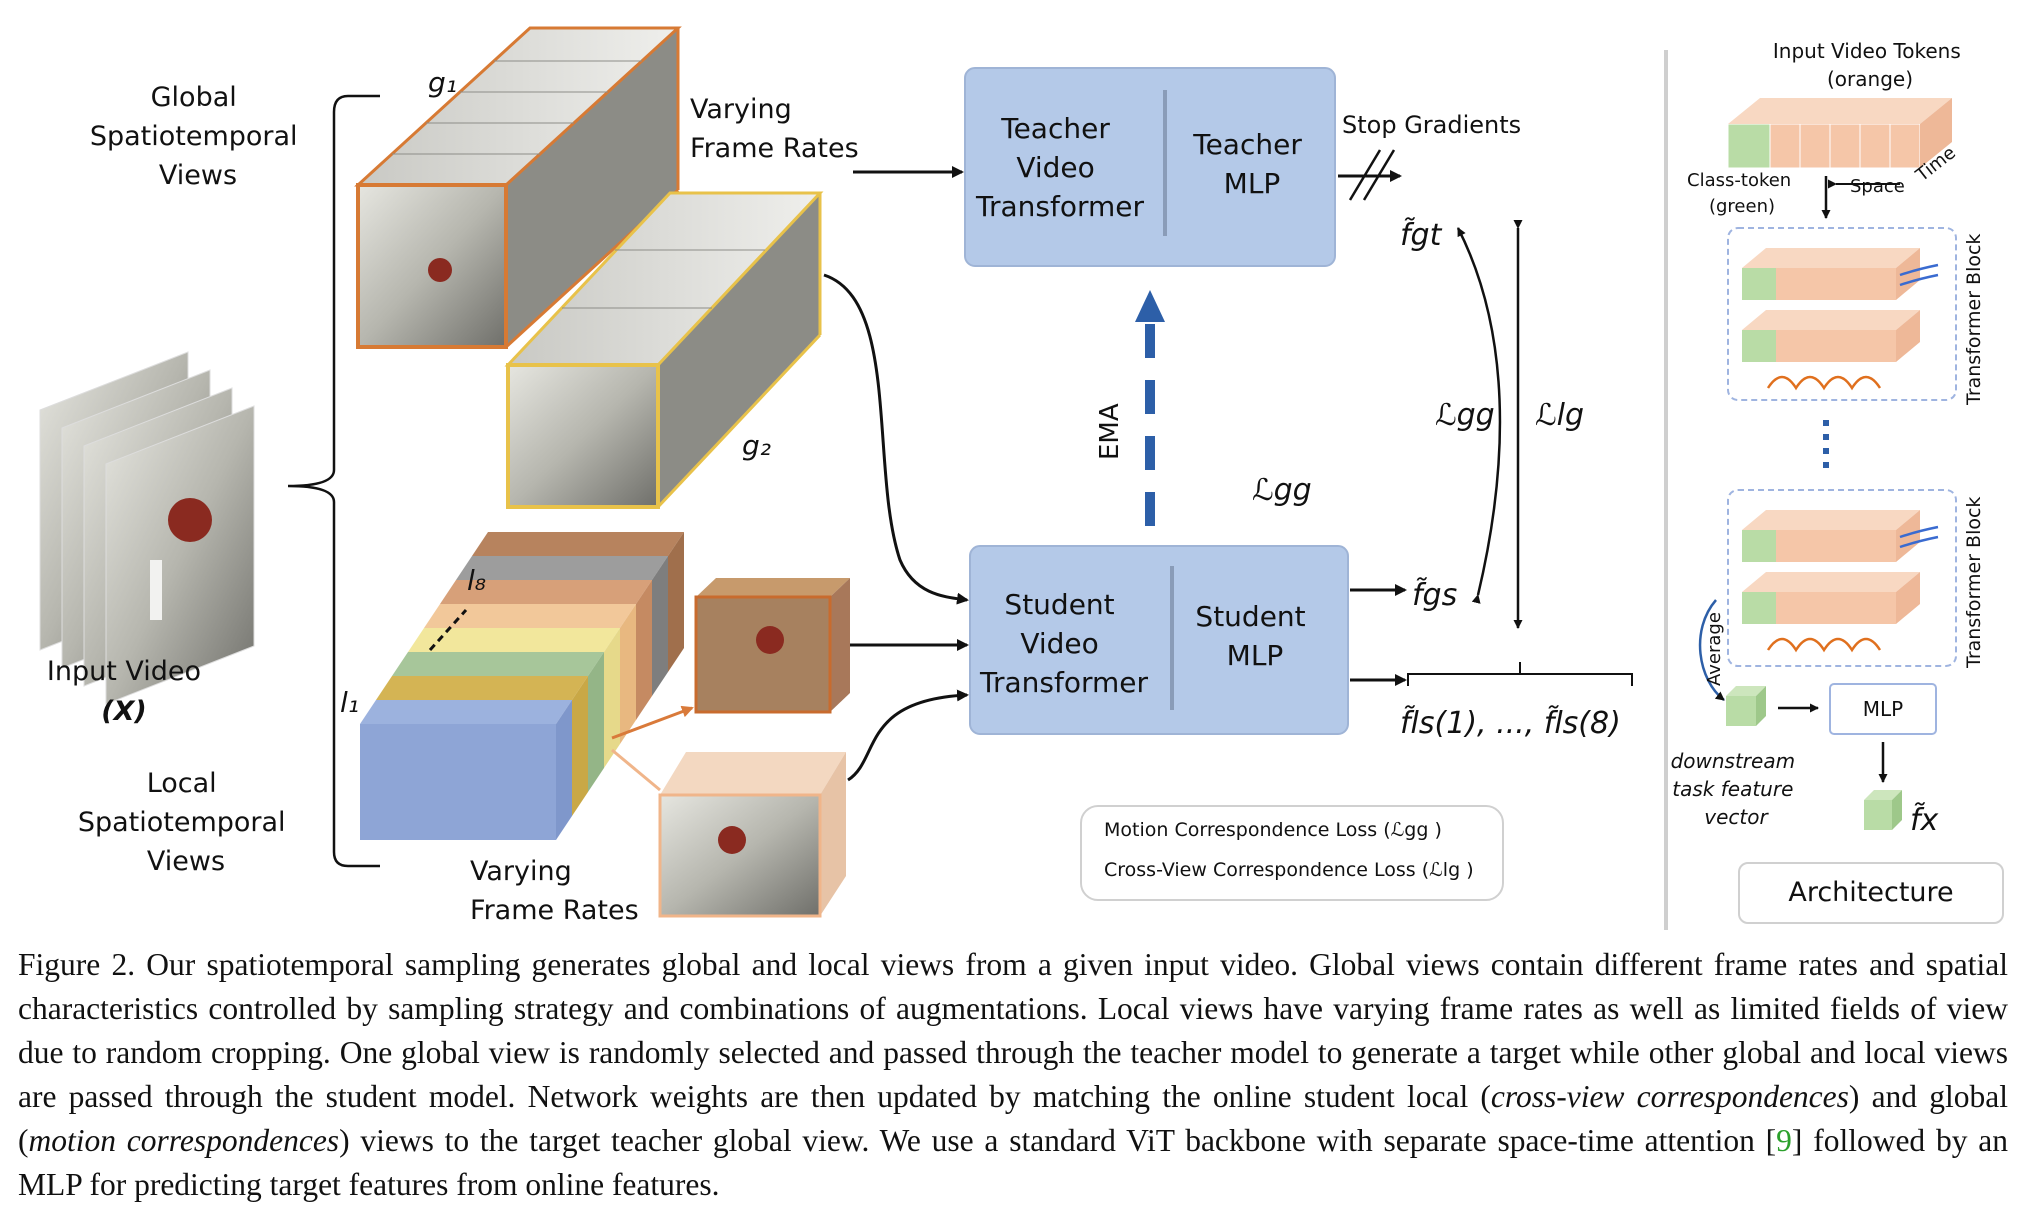 Image resolution: width=2022 pixels, height=1216 pixels. Describe the element at coordinates (1254, 636) in the screenshot. I see `student-mlp-label: Student MLP` at that location.